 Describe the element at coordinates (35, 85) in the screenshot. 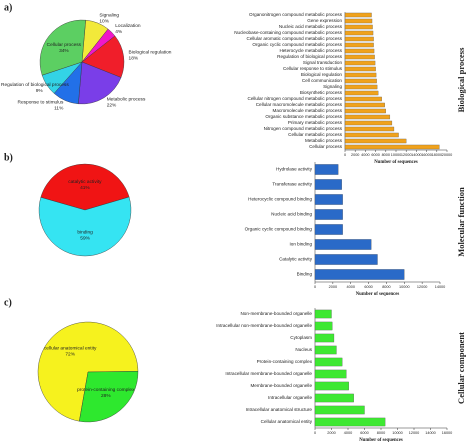

I see `pie-label: Regulation of biological process` at that location.